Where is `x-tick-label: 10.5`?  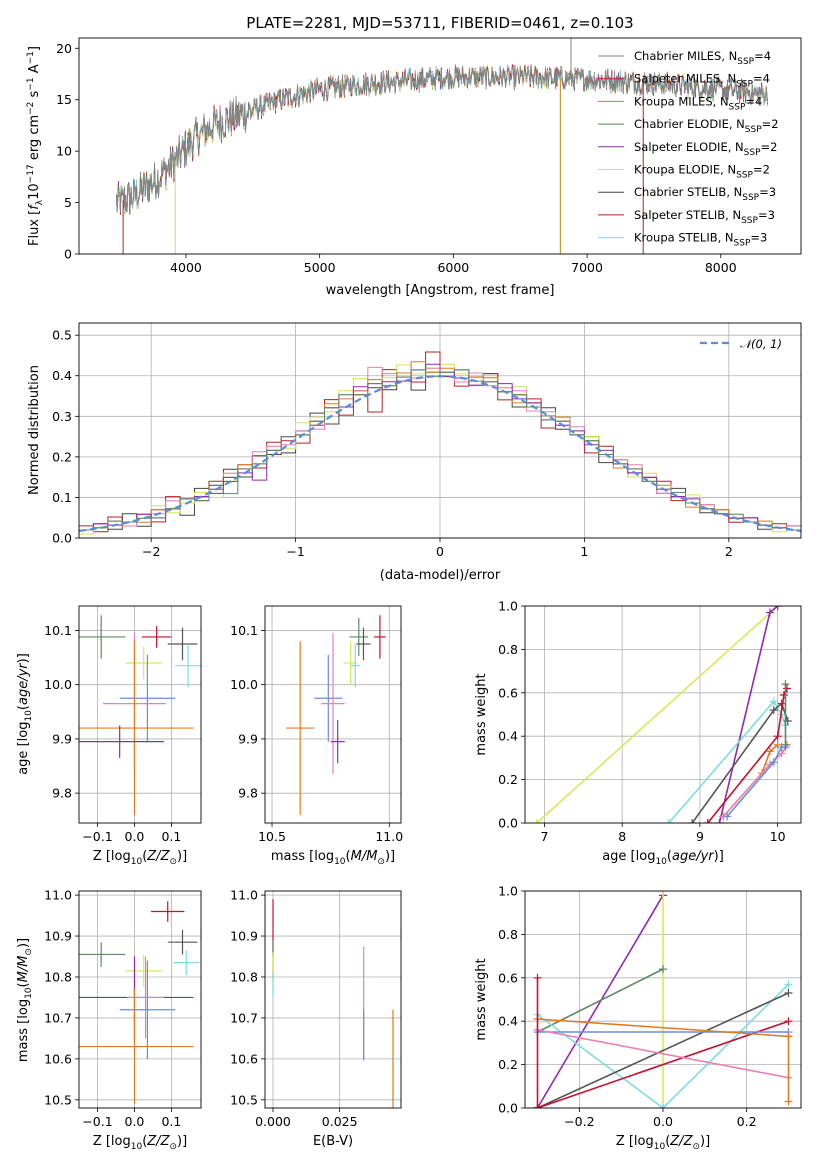 x-tick-label: 10.5 is located at coordinates (272, 836).